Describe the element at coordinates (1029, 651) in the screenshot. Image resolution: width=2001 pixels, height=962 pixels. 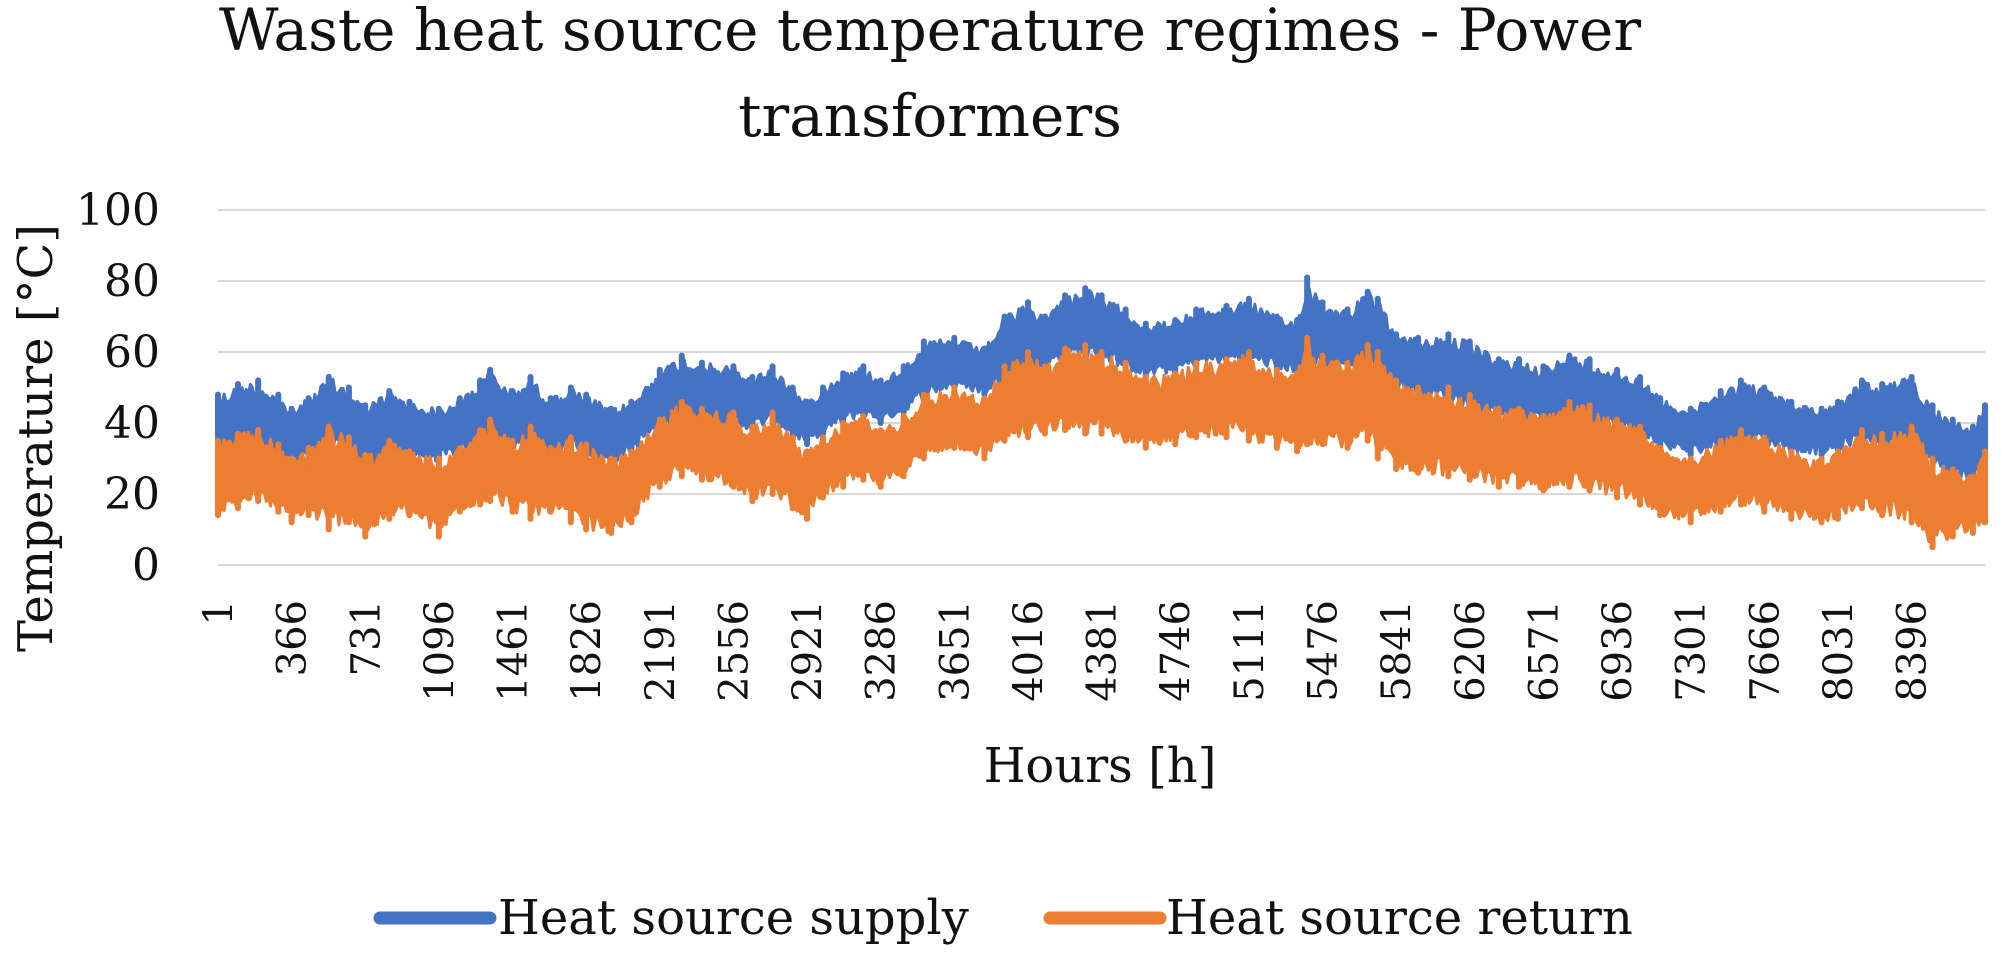
I see `x-tick-label: 4016` at that location.